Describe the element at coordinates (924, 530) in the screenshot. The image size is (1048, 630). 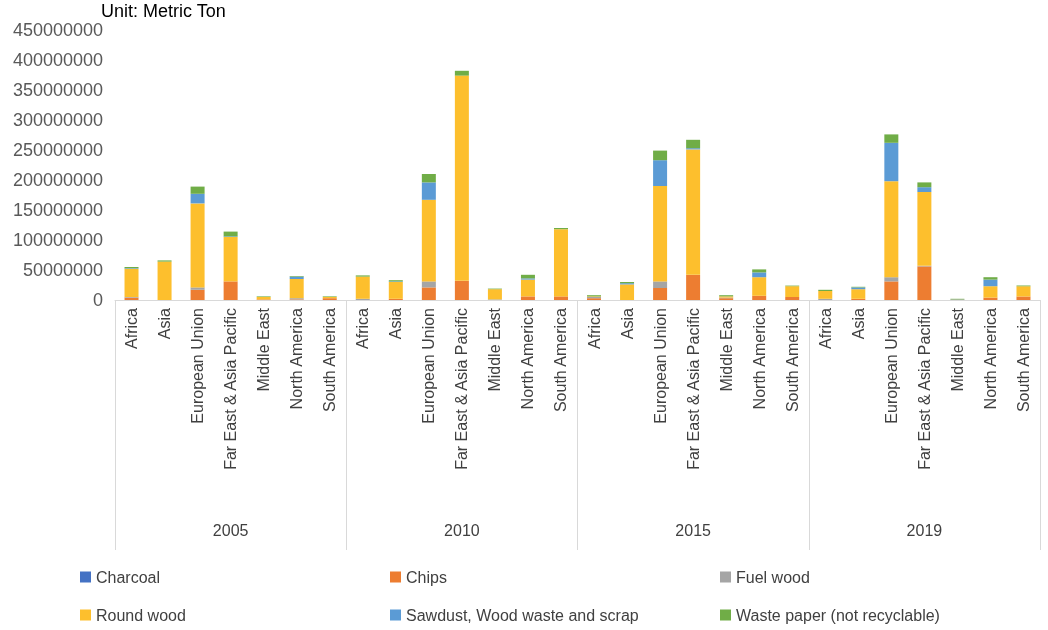
I see `text: 2019` at that location.